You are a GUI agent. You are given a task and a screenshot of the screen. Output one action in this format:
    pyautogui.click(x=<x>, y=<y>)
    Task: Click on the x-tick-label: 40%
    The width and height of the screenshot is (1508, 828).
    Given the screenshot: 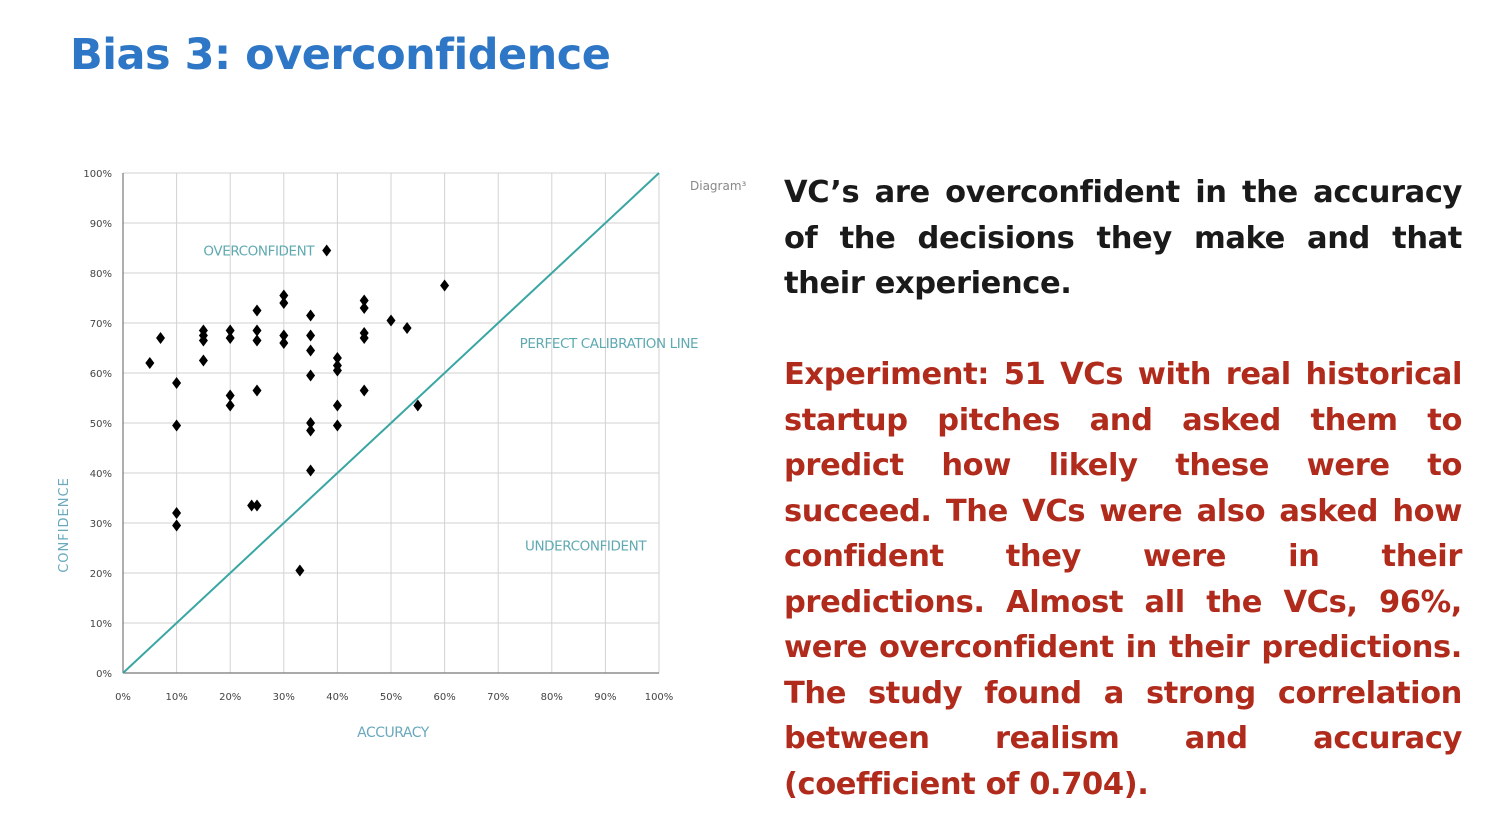 What is the action you would take?
    pyautogui.click(x=337, y=697)
    